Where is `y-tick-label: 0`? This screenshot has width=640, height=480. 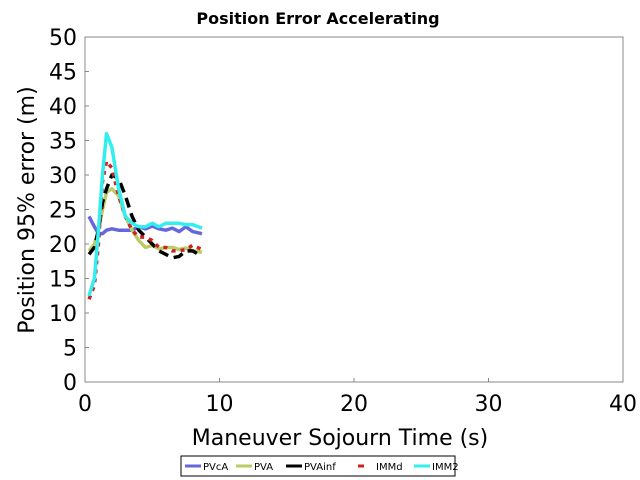
y-tick-label: 0 is located at coordinates (70, 383).